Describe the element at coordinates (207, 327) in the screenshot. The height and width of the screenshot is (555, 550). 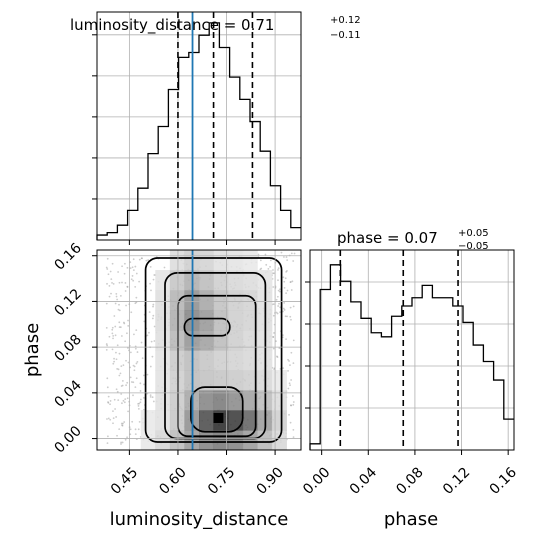
I see `contour-upper-blob` at that location.